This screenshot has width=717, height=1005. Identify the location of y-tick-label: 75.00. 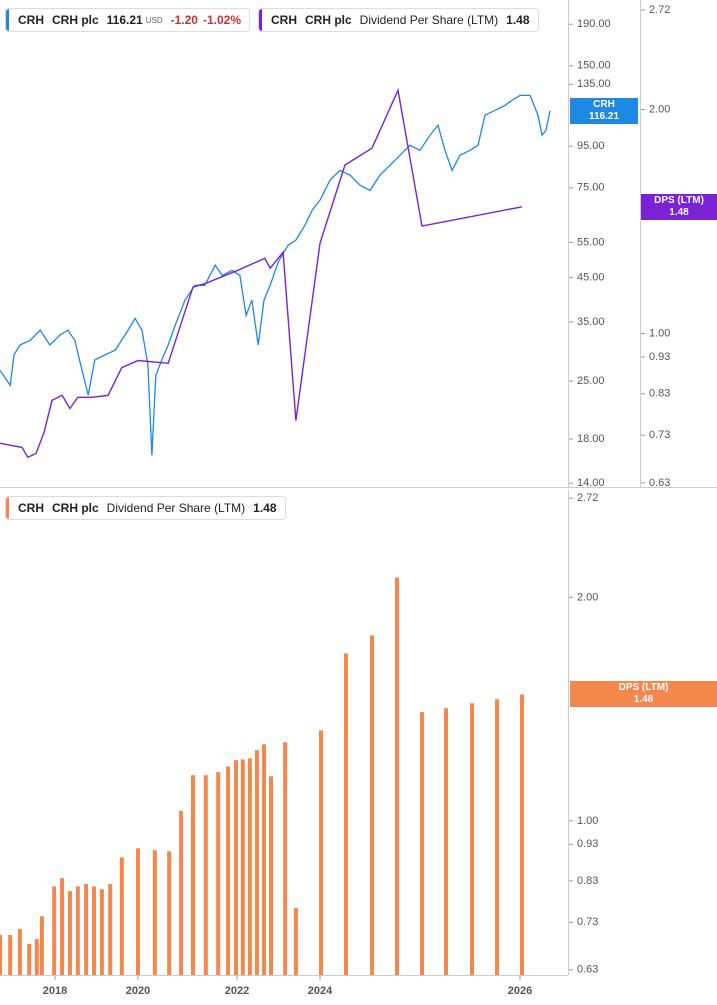
(591, 188).